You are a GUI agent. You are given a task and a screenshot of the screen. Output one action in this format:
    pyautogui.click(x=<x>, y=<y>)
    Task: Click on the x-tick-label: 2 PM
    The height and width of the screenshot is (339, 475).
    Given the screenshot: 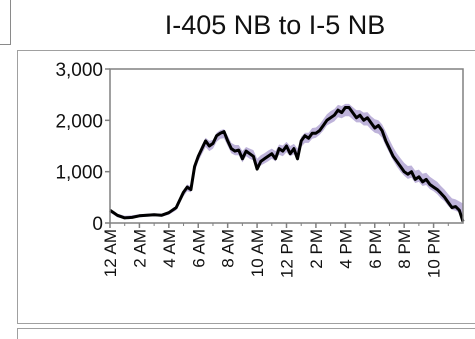 What is the action you would take?
    pyautogui.click(x=316, y=249)
    